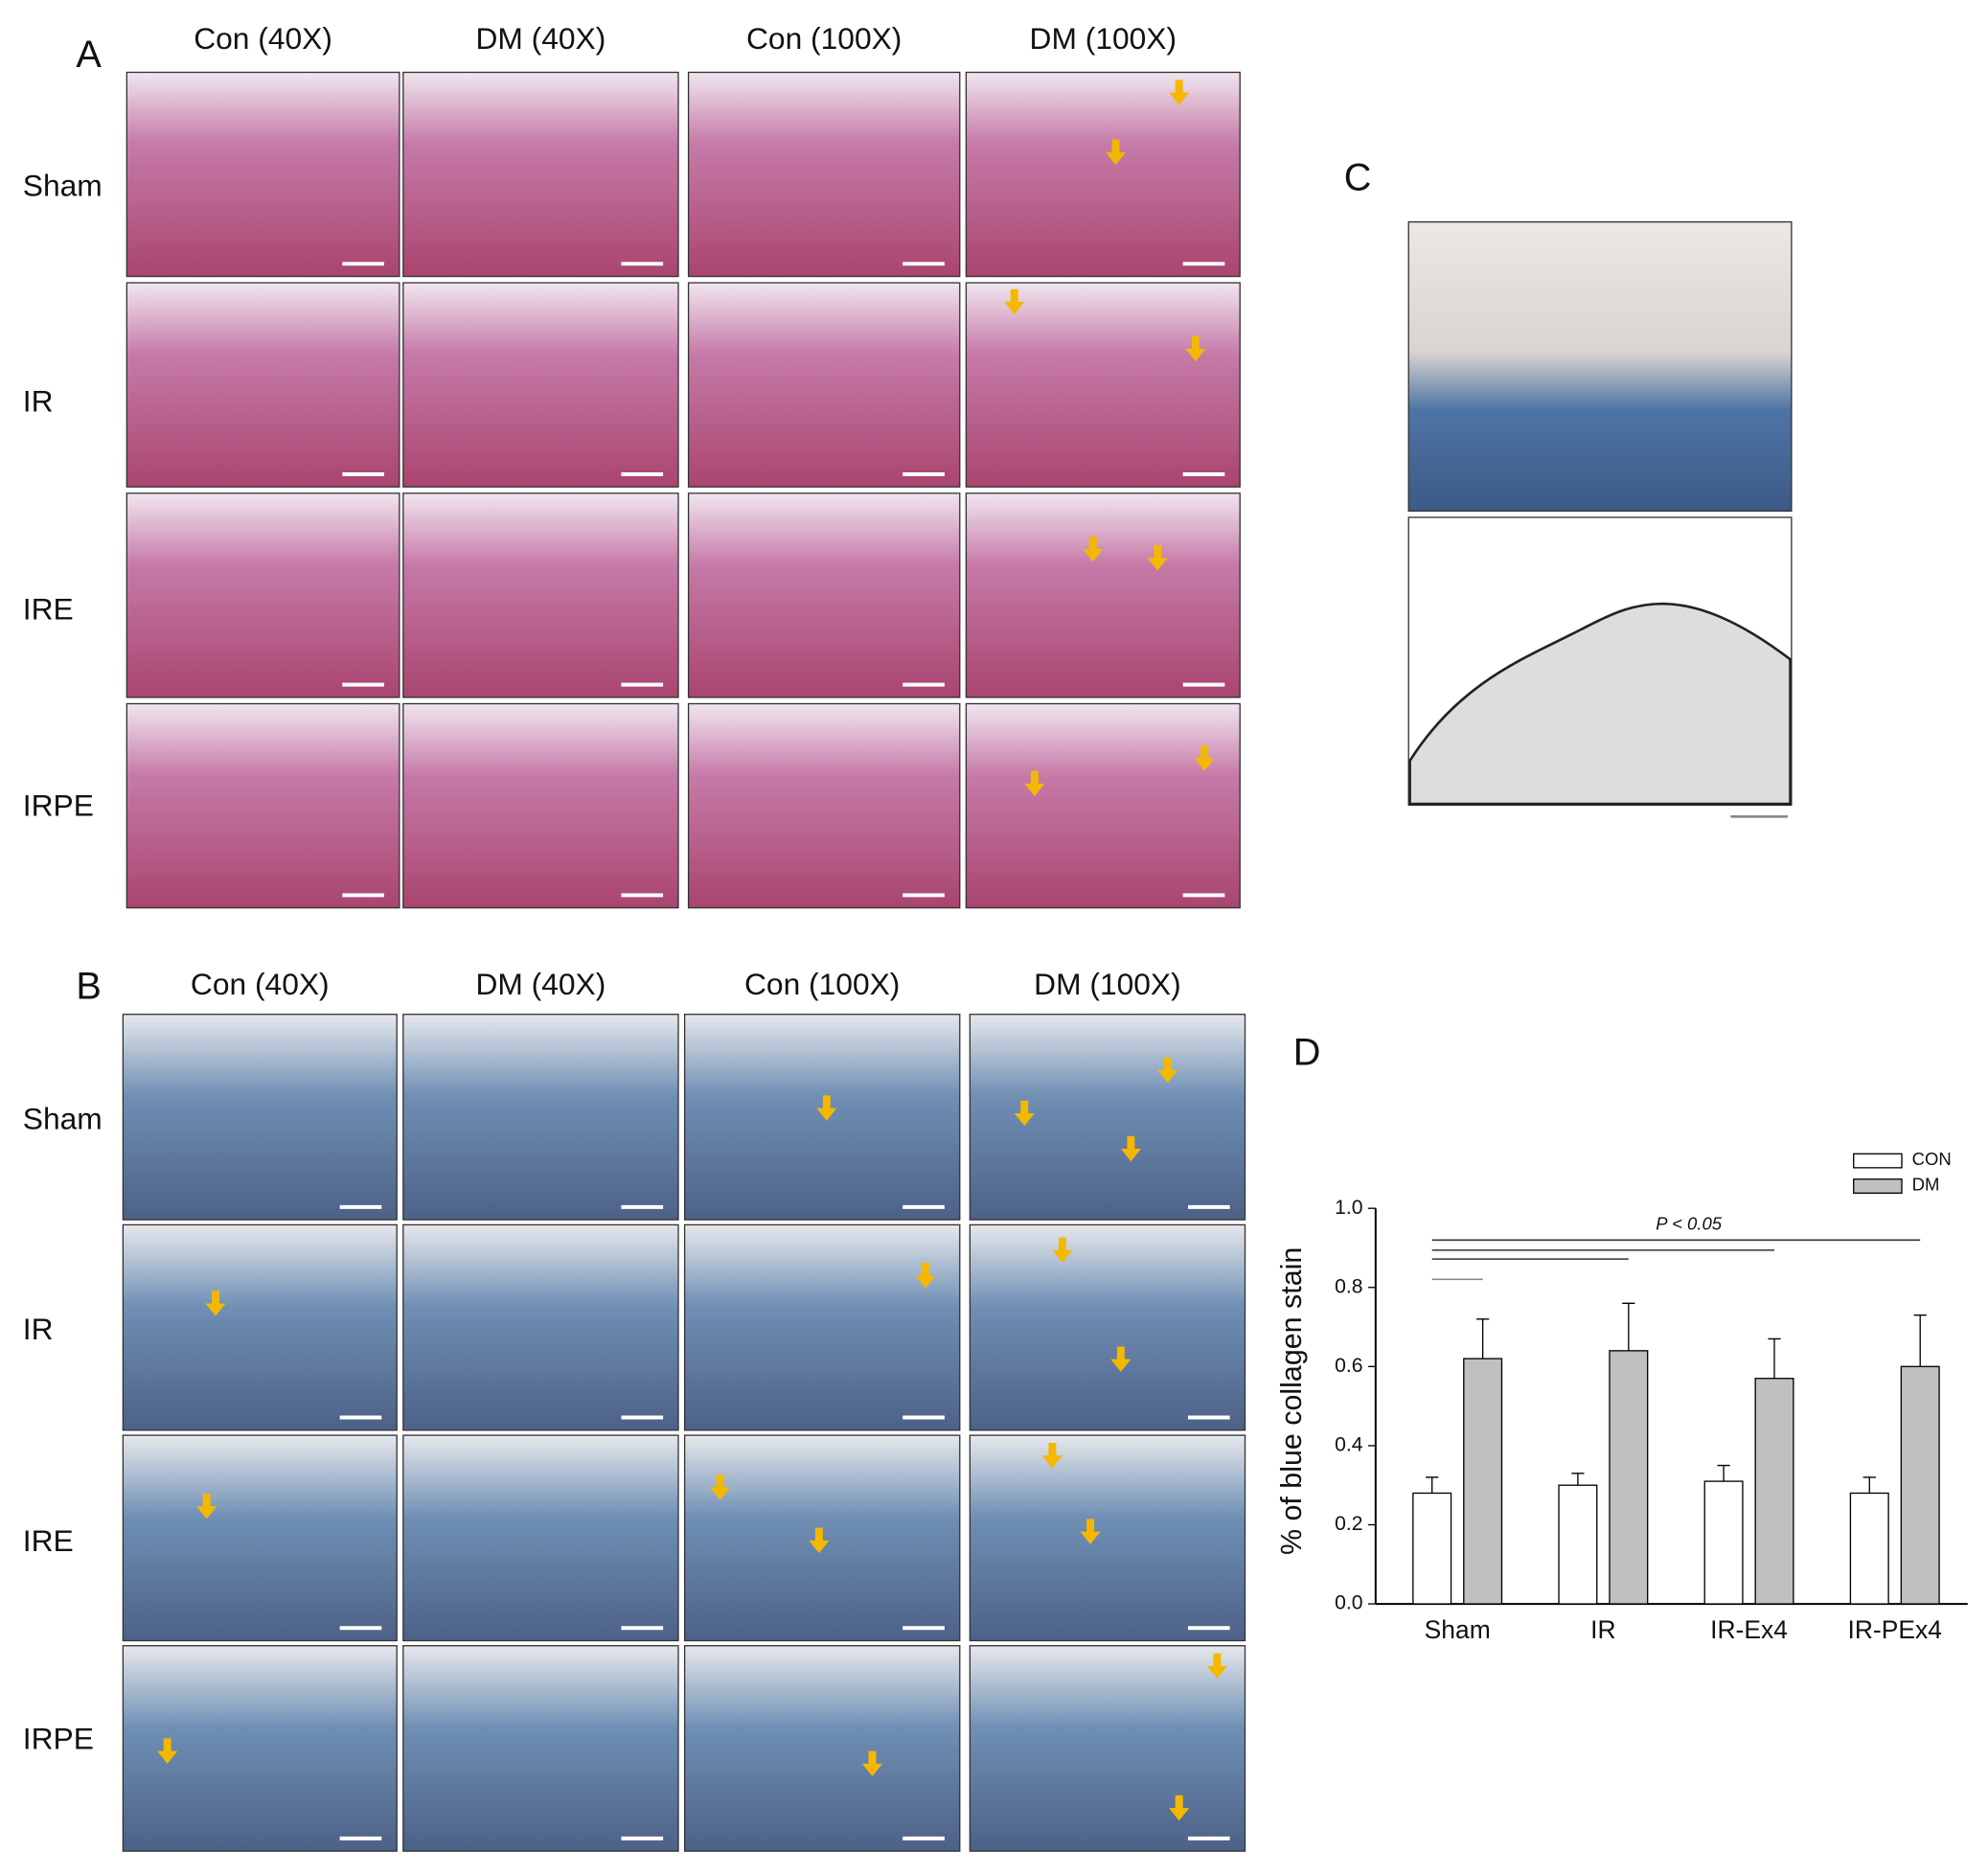 The height and width of the screenshot is (1874, 1988). What do you see at coordinates (1348, 1286) in the screenshot?
I see `y-tick-label: 0.8` at bounding box center [1348, 1286].